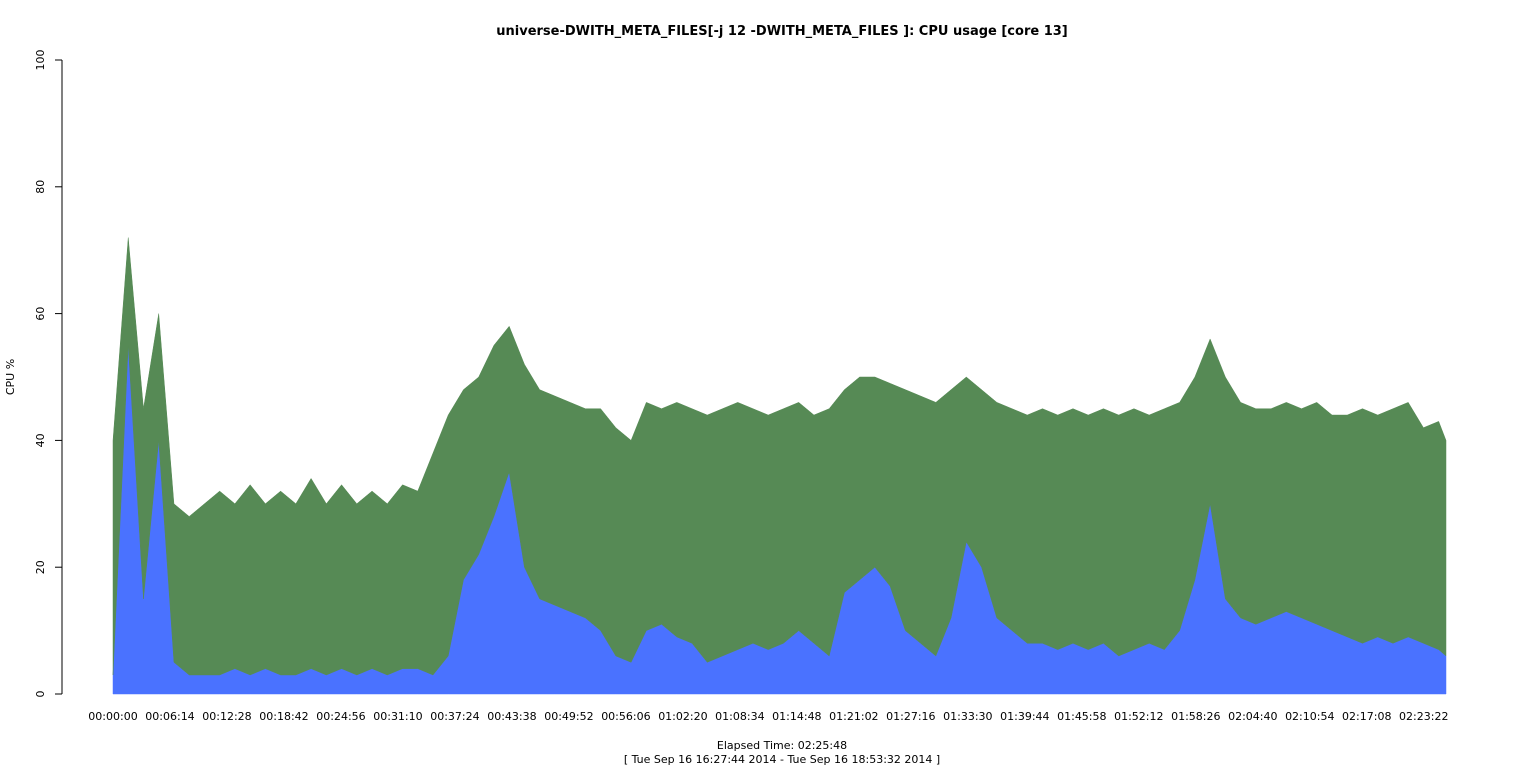  Describe the element at coordinates (782, 745) in the screenshot. I see `x-axis-label: Elapsed Time: 02:25:48` at that location.